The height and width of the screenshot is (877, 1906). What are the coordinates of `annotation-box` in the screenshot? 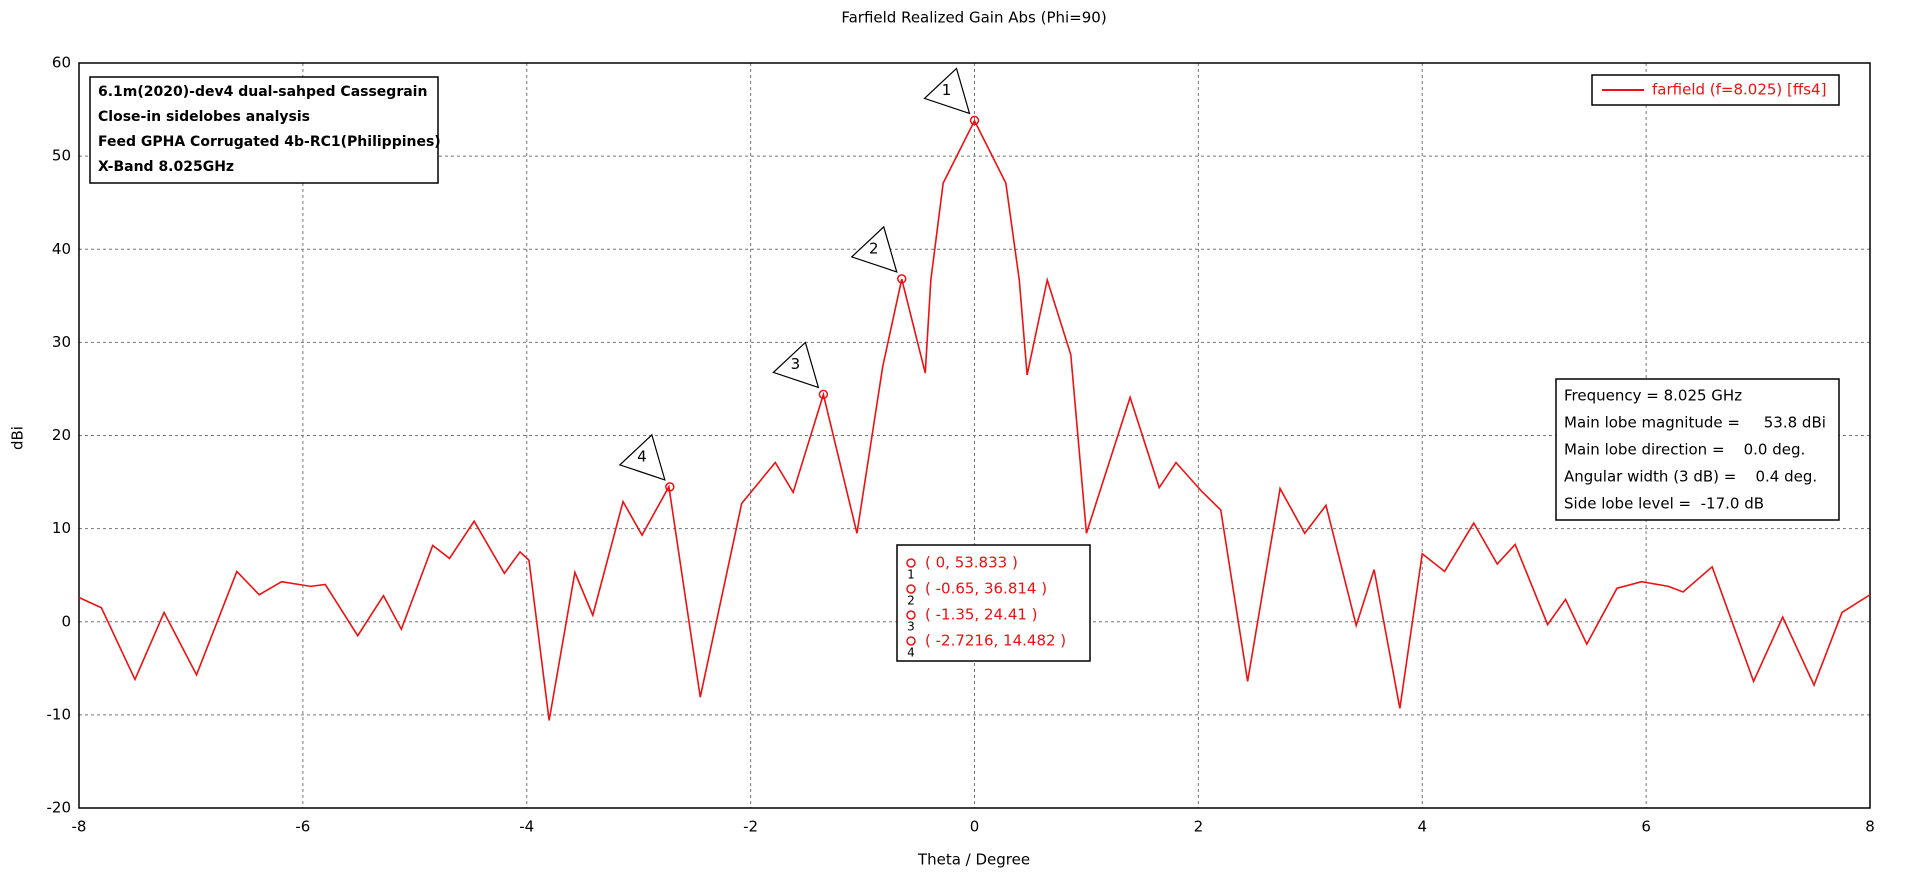 It's located at (264, 130).